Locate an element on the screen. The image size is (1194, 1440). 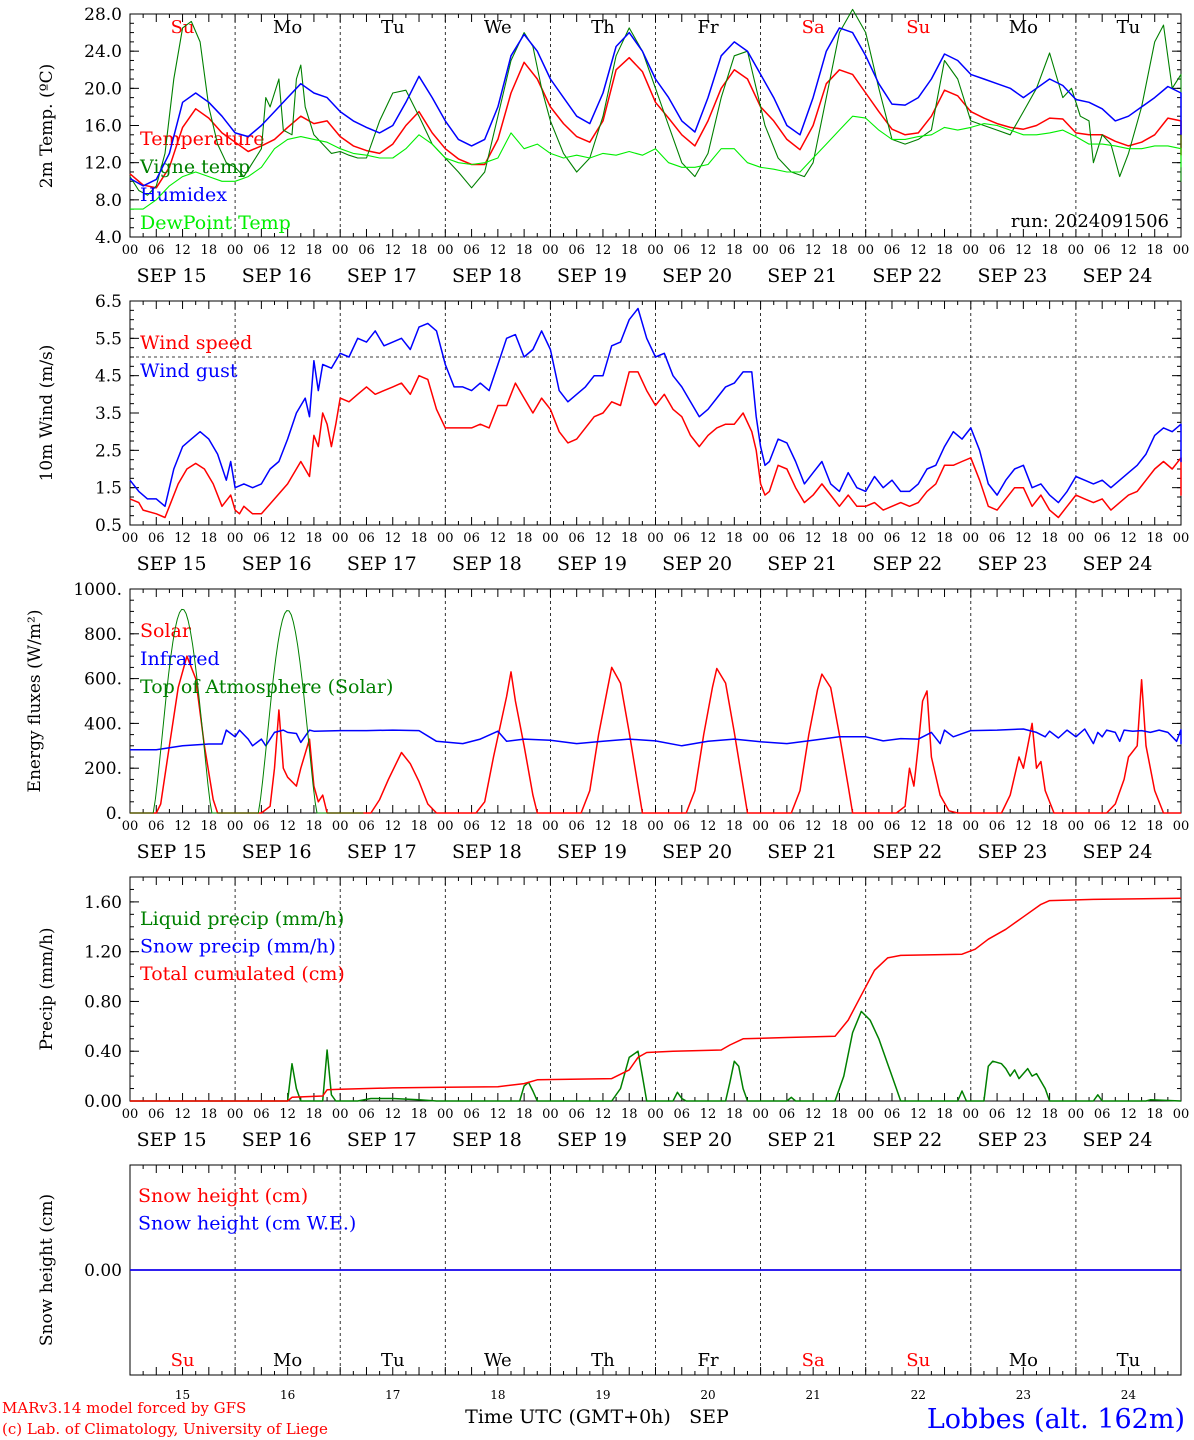
day-number-label: 22 is located at coordinates (918, 1395).